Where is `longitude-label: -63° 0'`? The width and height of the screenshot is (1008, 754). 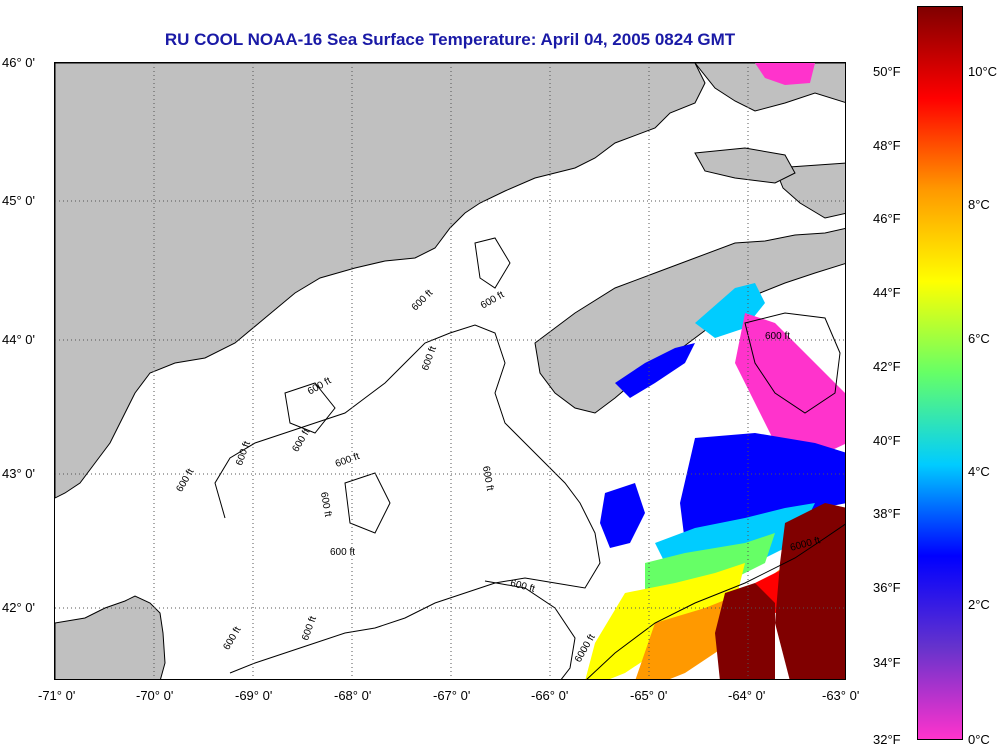
longitude-label: -63° 0' is located at coordinates (841, 695).